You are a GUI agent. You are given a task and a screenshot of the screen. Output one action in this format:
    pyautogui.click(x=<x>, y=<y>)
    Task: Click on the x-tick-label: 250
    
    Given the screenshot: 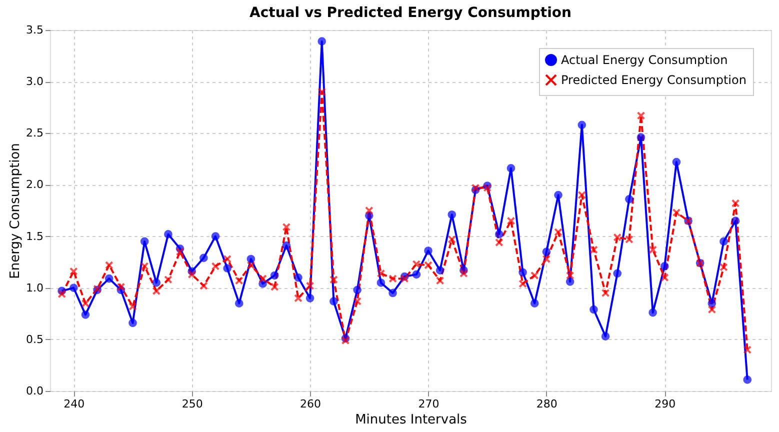 What is the action you would take?
    pyautogui.click(x=192, y=404)
    